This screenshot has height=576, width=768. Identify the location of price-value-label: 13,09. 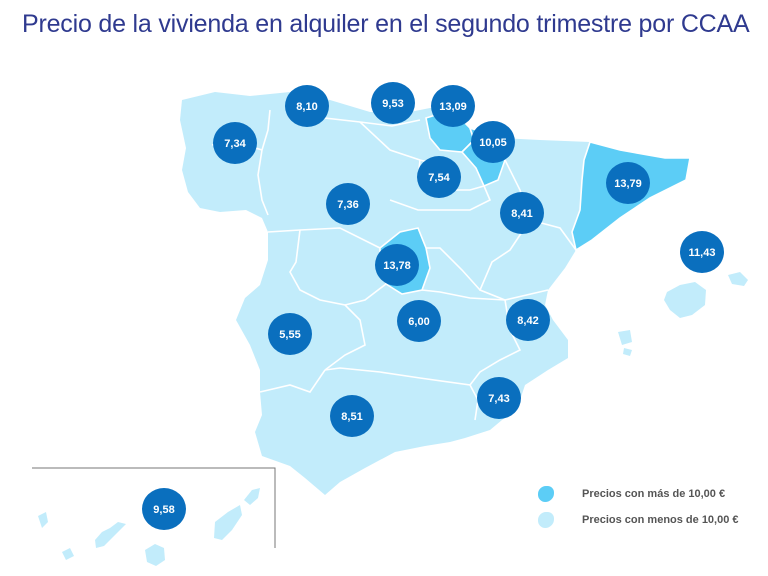
(453, 107).